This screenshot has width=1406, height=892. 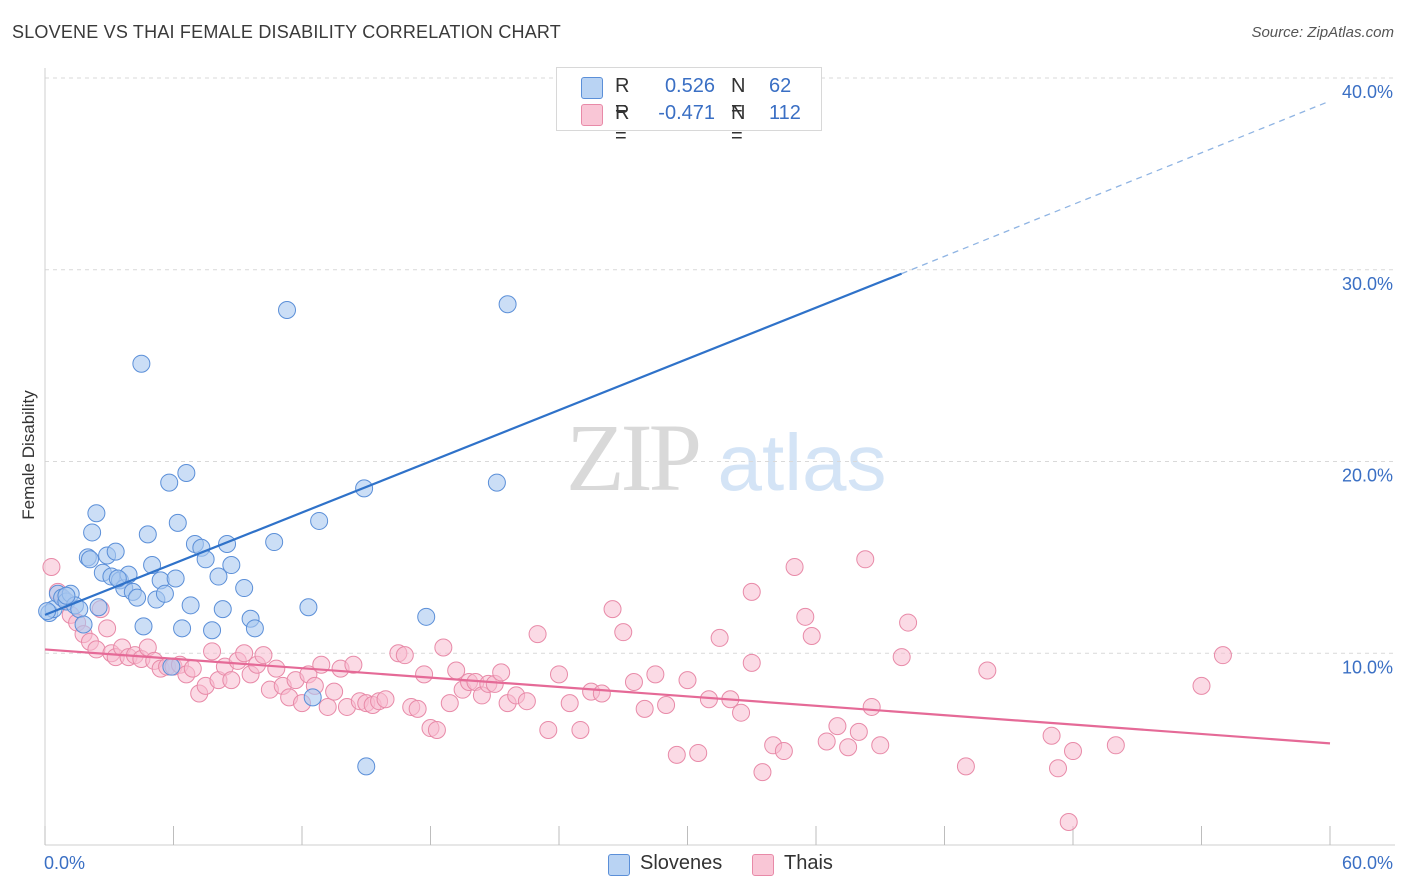 I want to click on legend-n-value: 112, so click(x=785, y=113).